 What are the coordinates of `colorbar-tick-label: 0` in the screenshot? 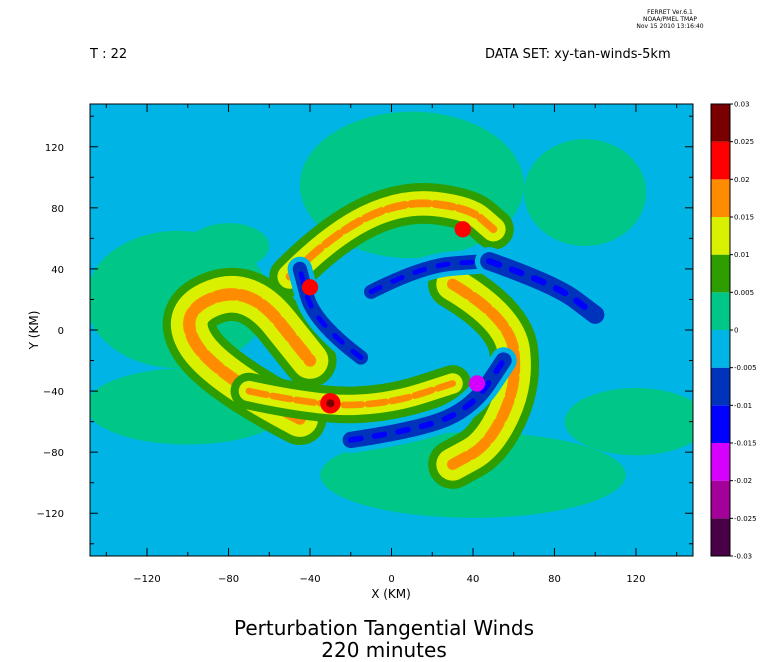 It's located at (736, 331).